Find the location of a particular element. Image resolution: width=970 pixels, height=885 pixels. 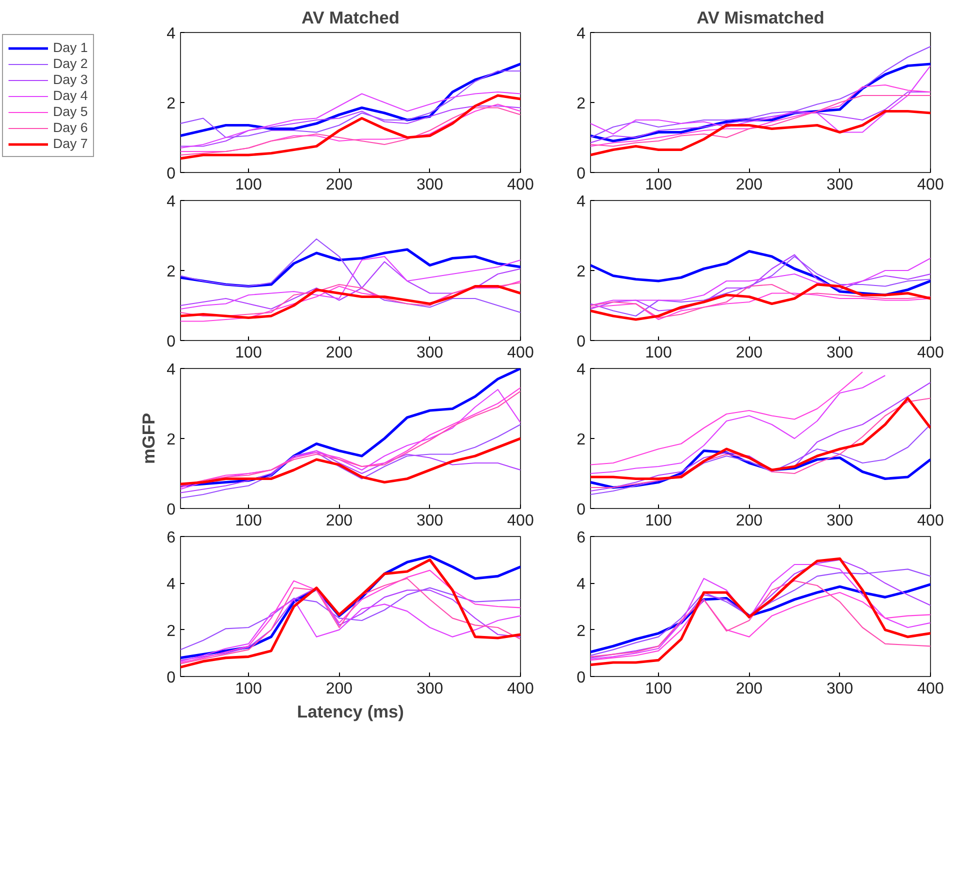

legend-label: Day 3 is located at coordinates (70, 79).